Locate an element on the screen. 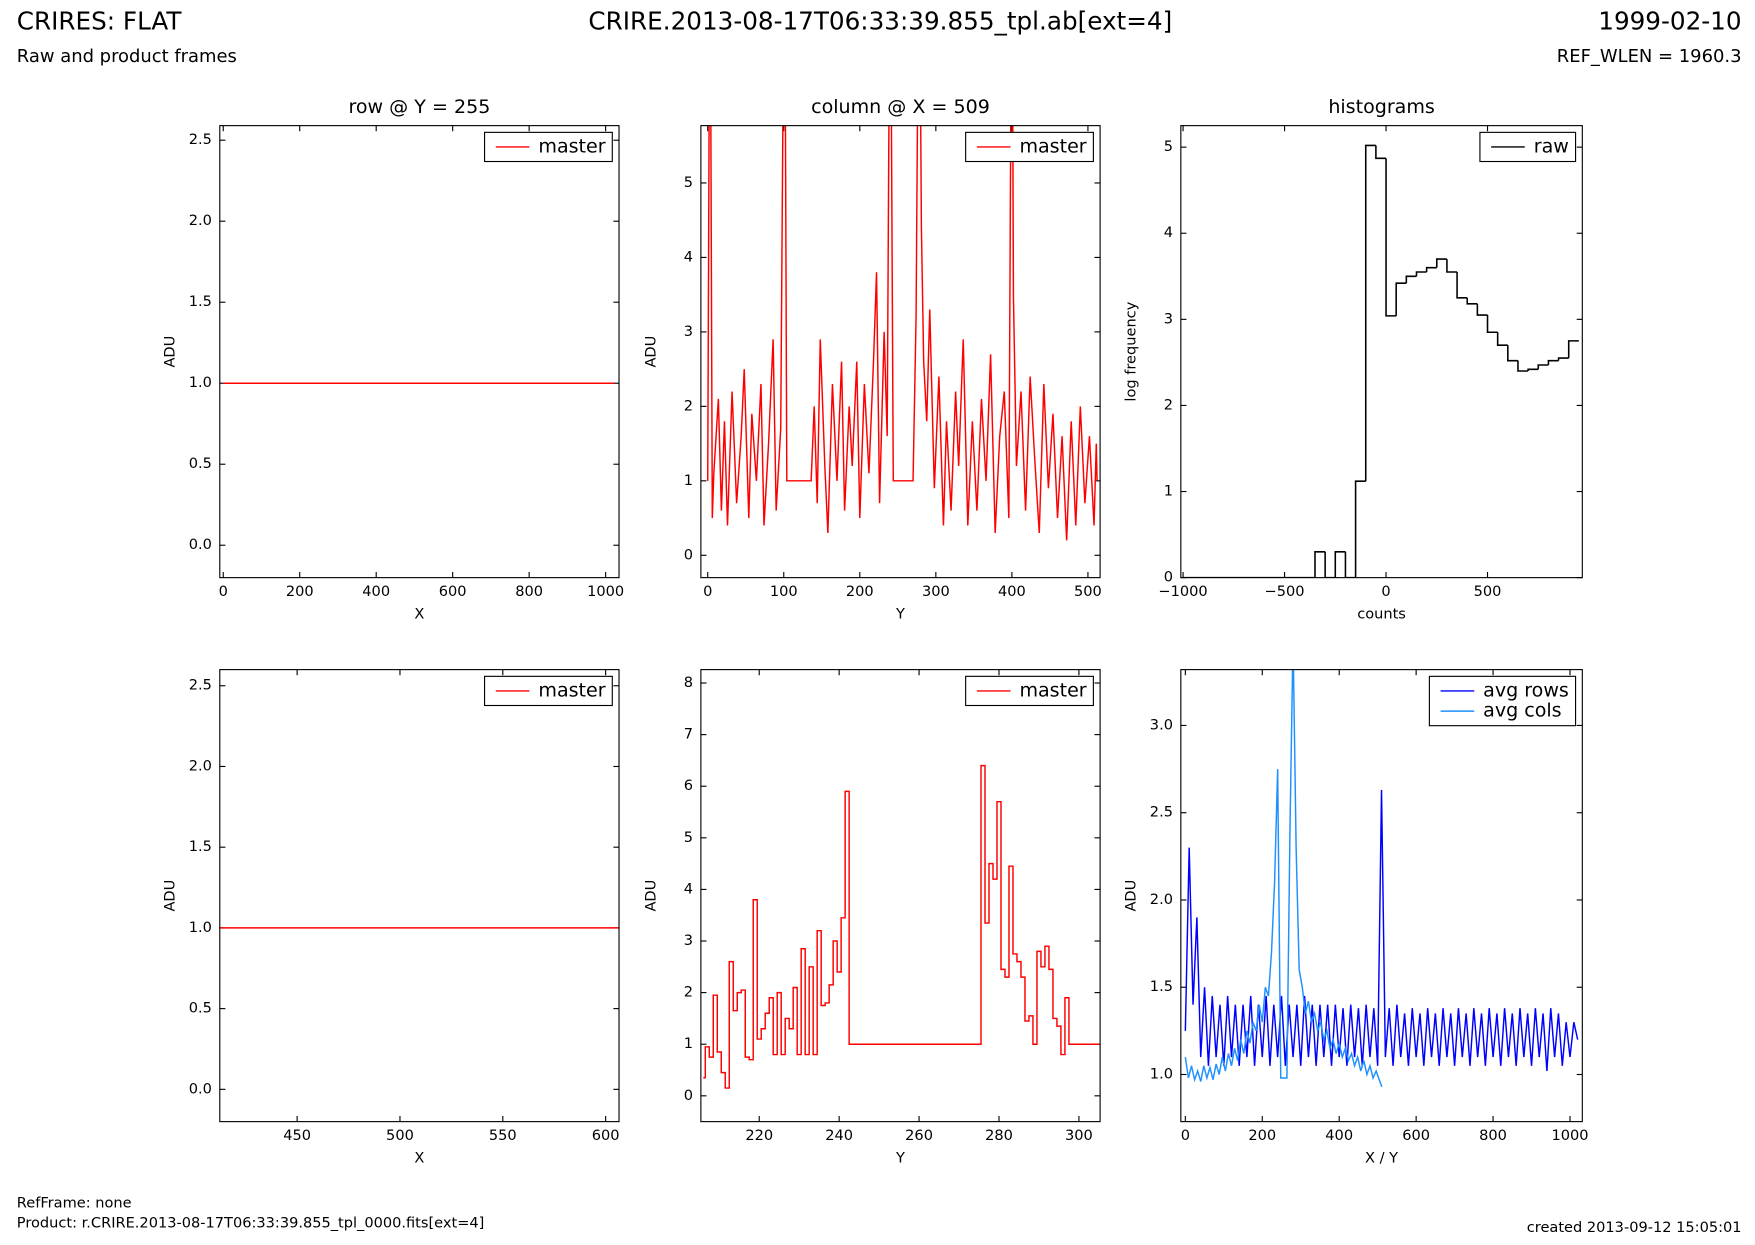 The height and width of the screenshot is (1245, 1755). x-axis-label: X / Y is located at coordinates (1381, 1158).